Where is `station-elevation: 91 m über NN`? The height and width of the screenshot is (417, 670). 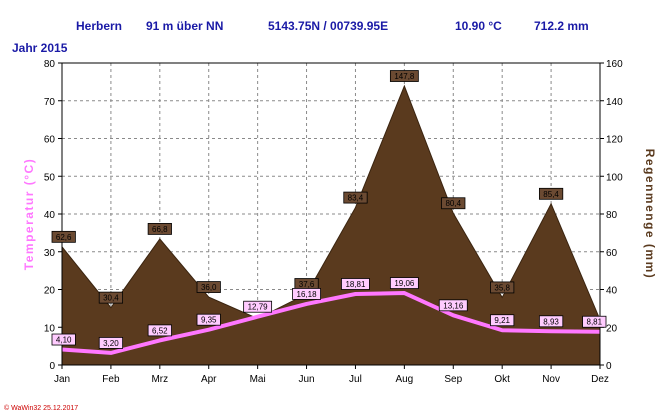
station-elevation: 91 m über NN is located at coordinates (184, 26).